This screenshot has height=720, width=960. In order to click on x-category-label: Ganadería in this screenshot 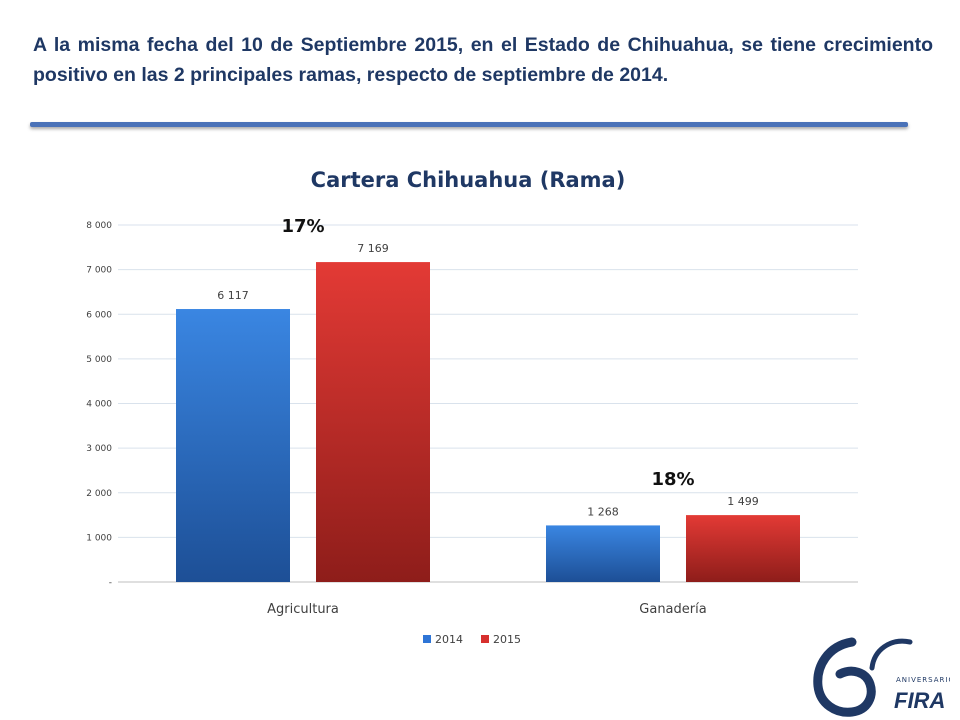, I will do `click(672, 609)`.